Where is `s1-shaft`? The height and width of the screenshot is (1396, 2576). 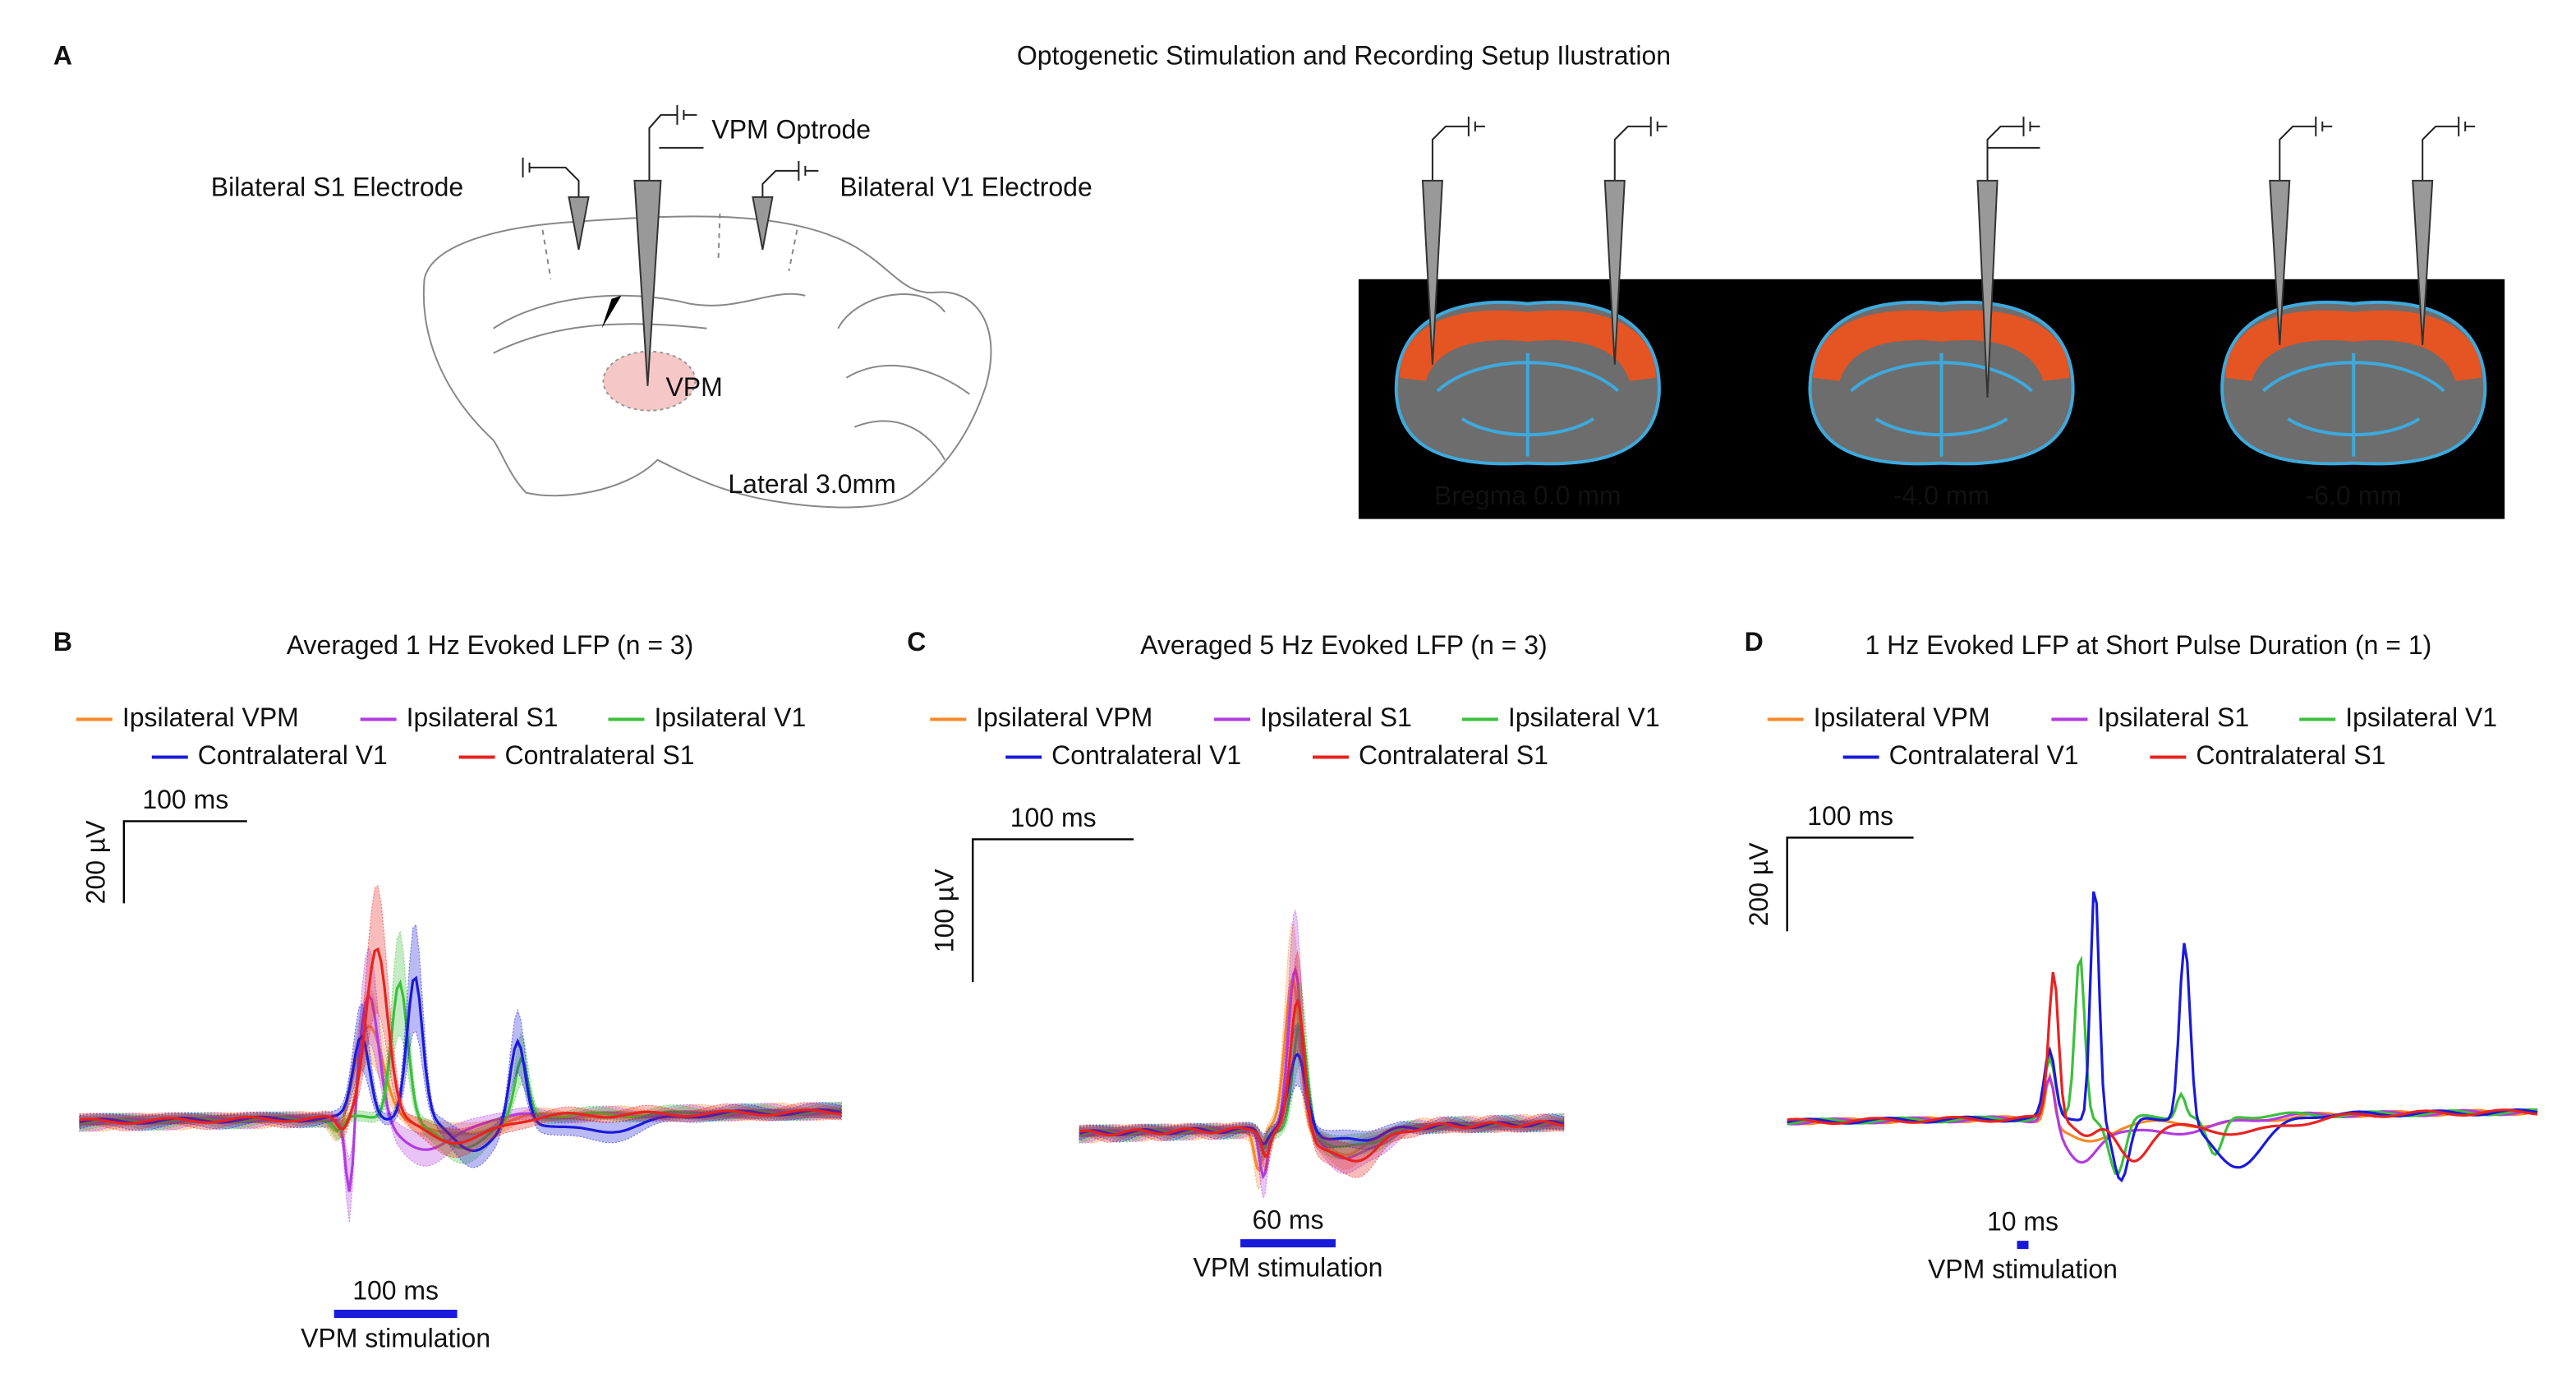 s1-shaft is located at coordinates (579, 223).